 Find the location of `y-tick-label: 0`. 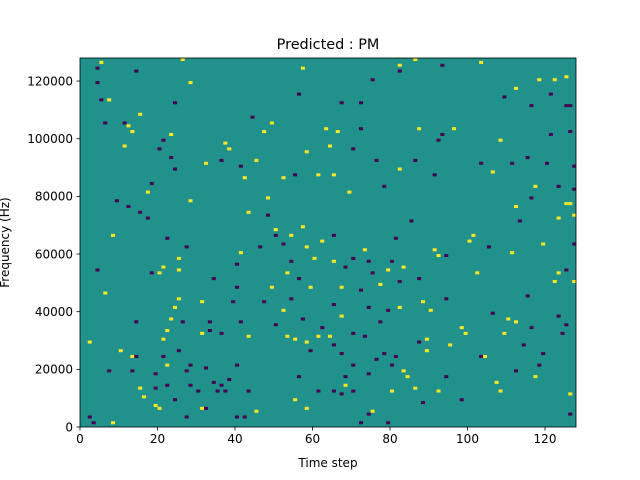

y-tick-label: 0 is located at coordinates (69, 427).